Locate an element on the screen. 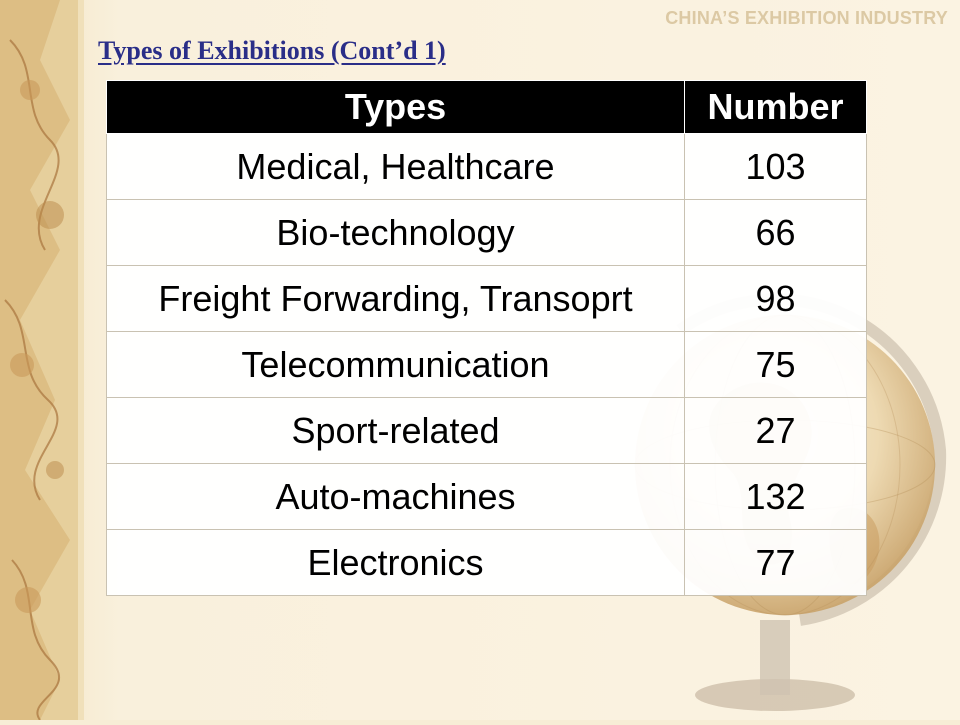 This screenshot has height=725, width=960. type-cell: Bio-technology is located at coordinates (395, 232).